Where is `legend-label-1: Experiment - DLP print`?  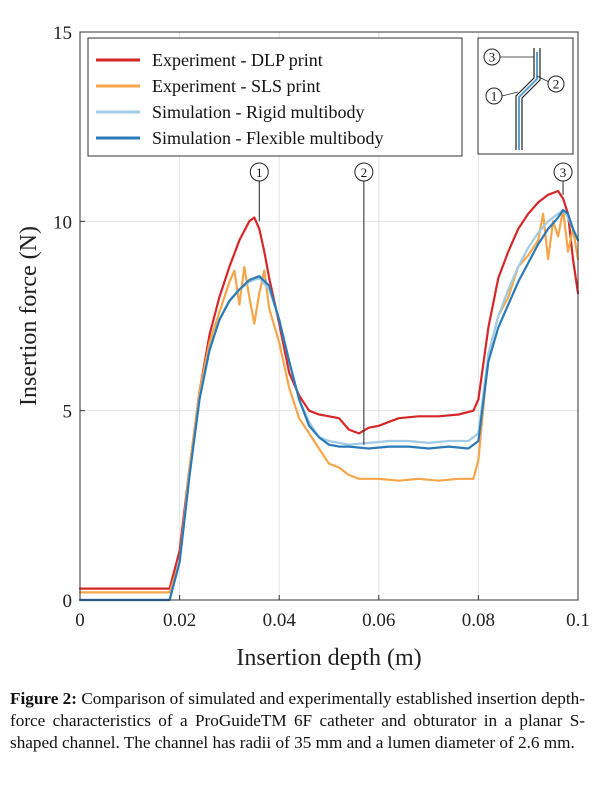
legend-label-1: Experiment - DLP print is located at coordinates (237, 60).